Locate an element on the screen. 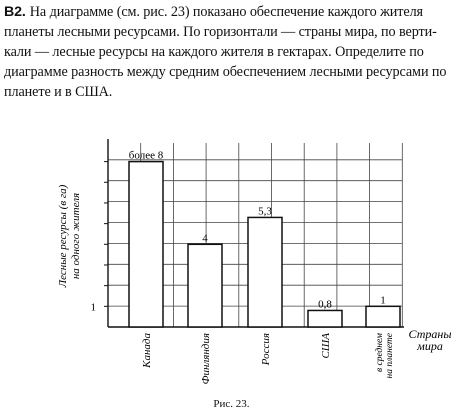 The width and height of the screenshot is (463, 415). problem-number: B2. is located at coordinates (15, 12).